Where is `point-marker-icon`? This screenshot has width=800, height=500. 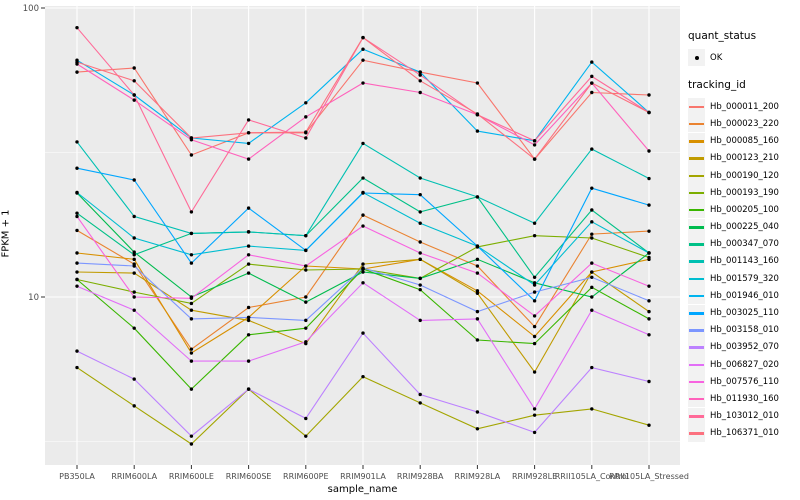 point-marker-icon is located at coordinates (696, 57).